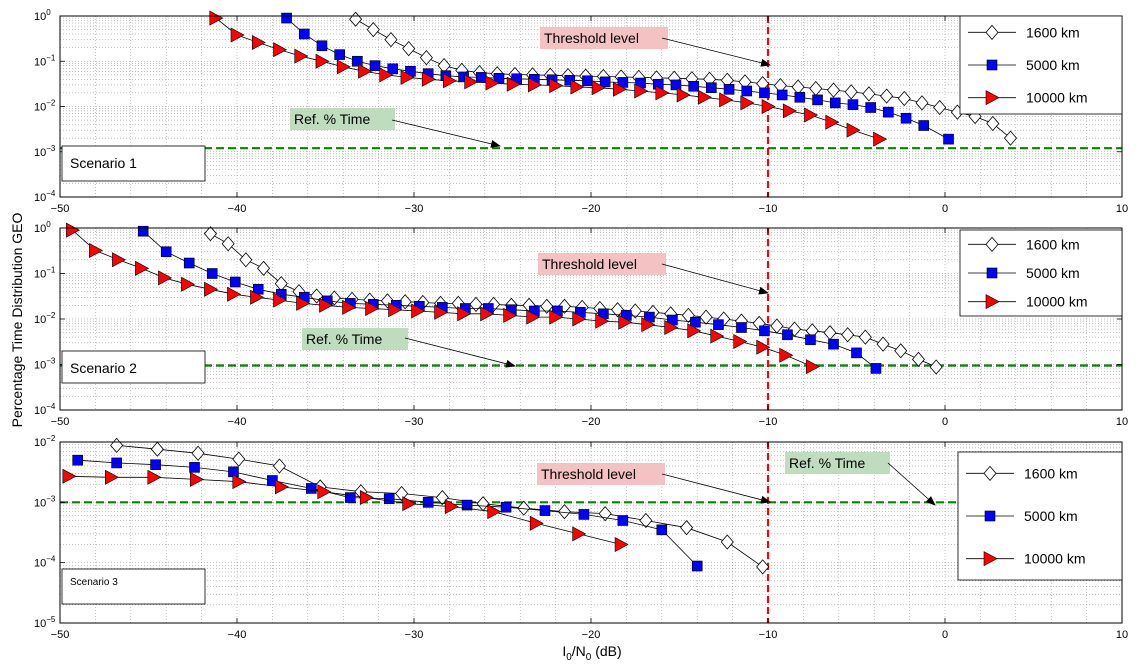 The width and height of the screenshot is (1136, 669). Describe the element at coordinates (332, 119) in the screenshot. I see `ref-label: Ref. % Time` at that location.